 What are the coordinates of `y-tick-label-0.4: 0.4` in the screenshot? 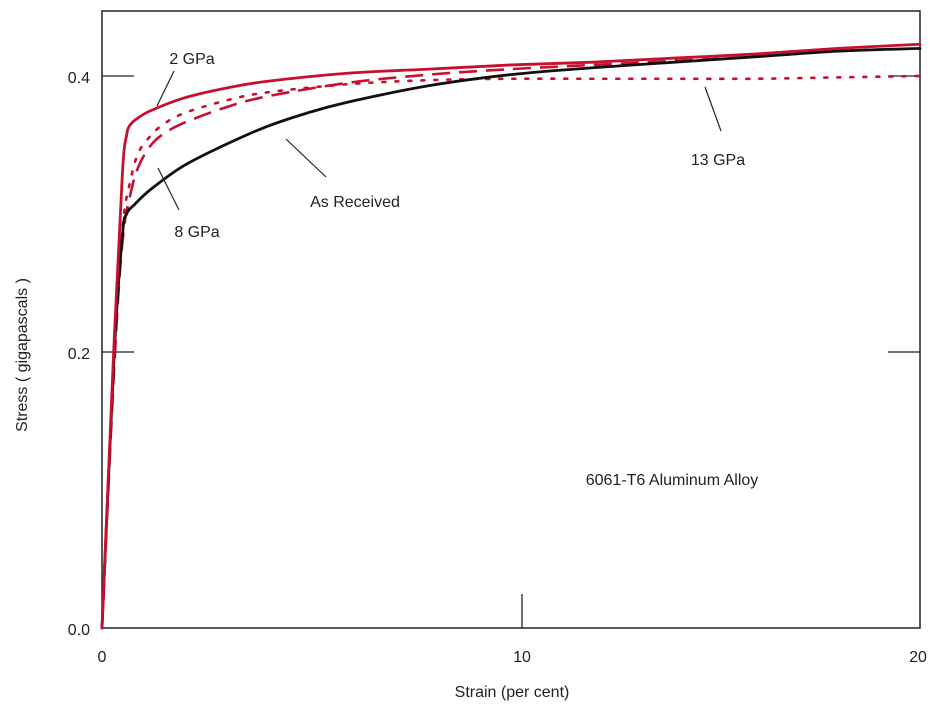 It's located at (79, 78).